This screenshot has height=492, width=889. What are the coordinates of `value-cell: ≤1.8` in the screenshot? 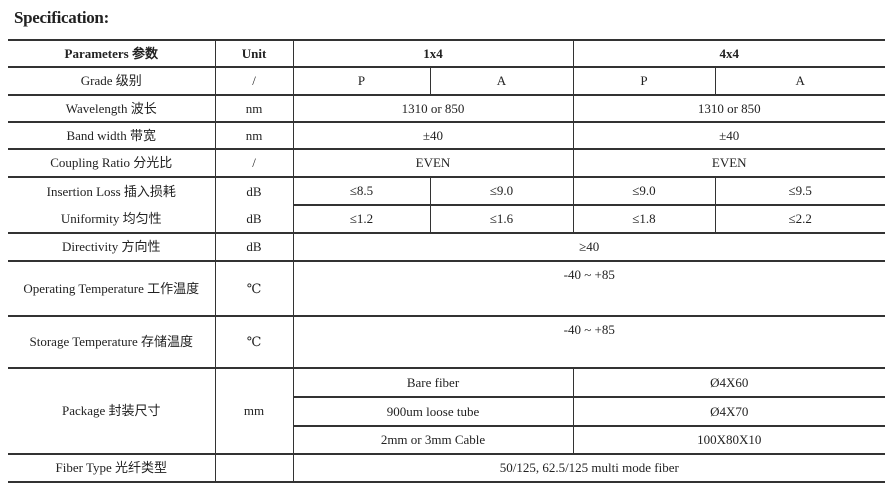 It's located at (644, 219).